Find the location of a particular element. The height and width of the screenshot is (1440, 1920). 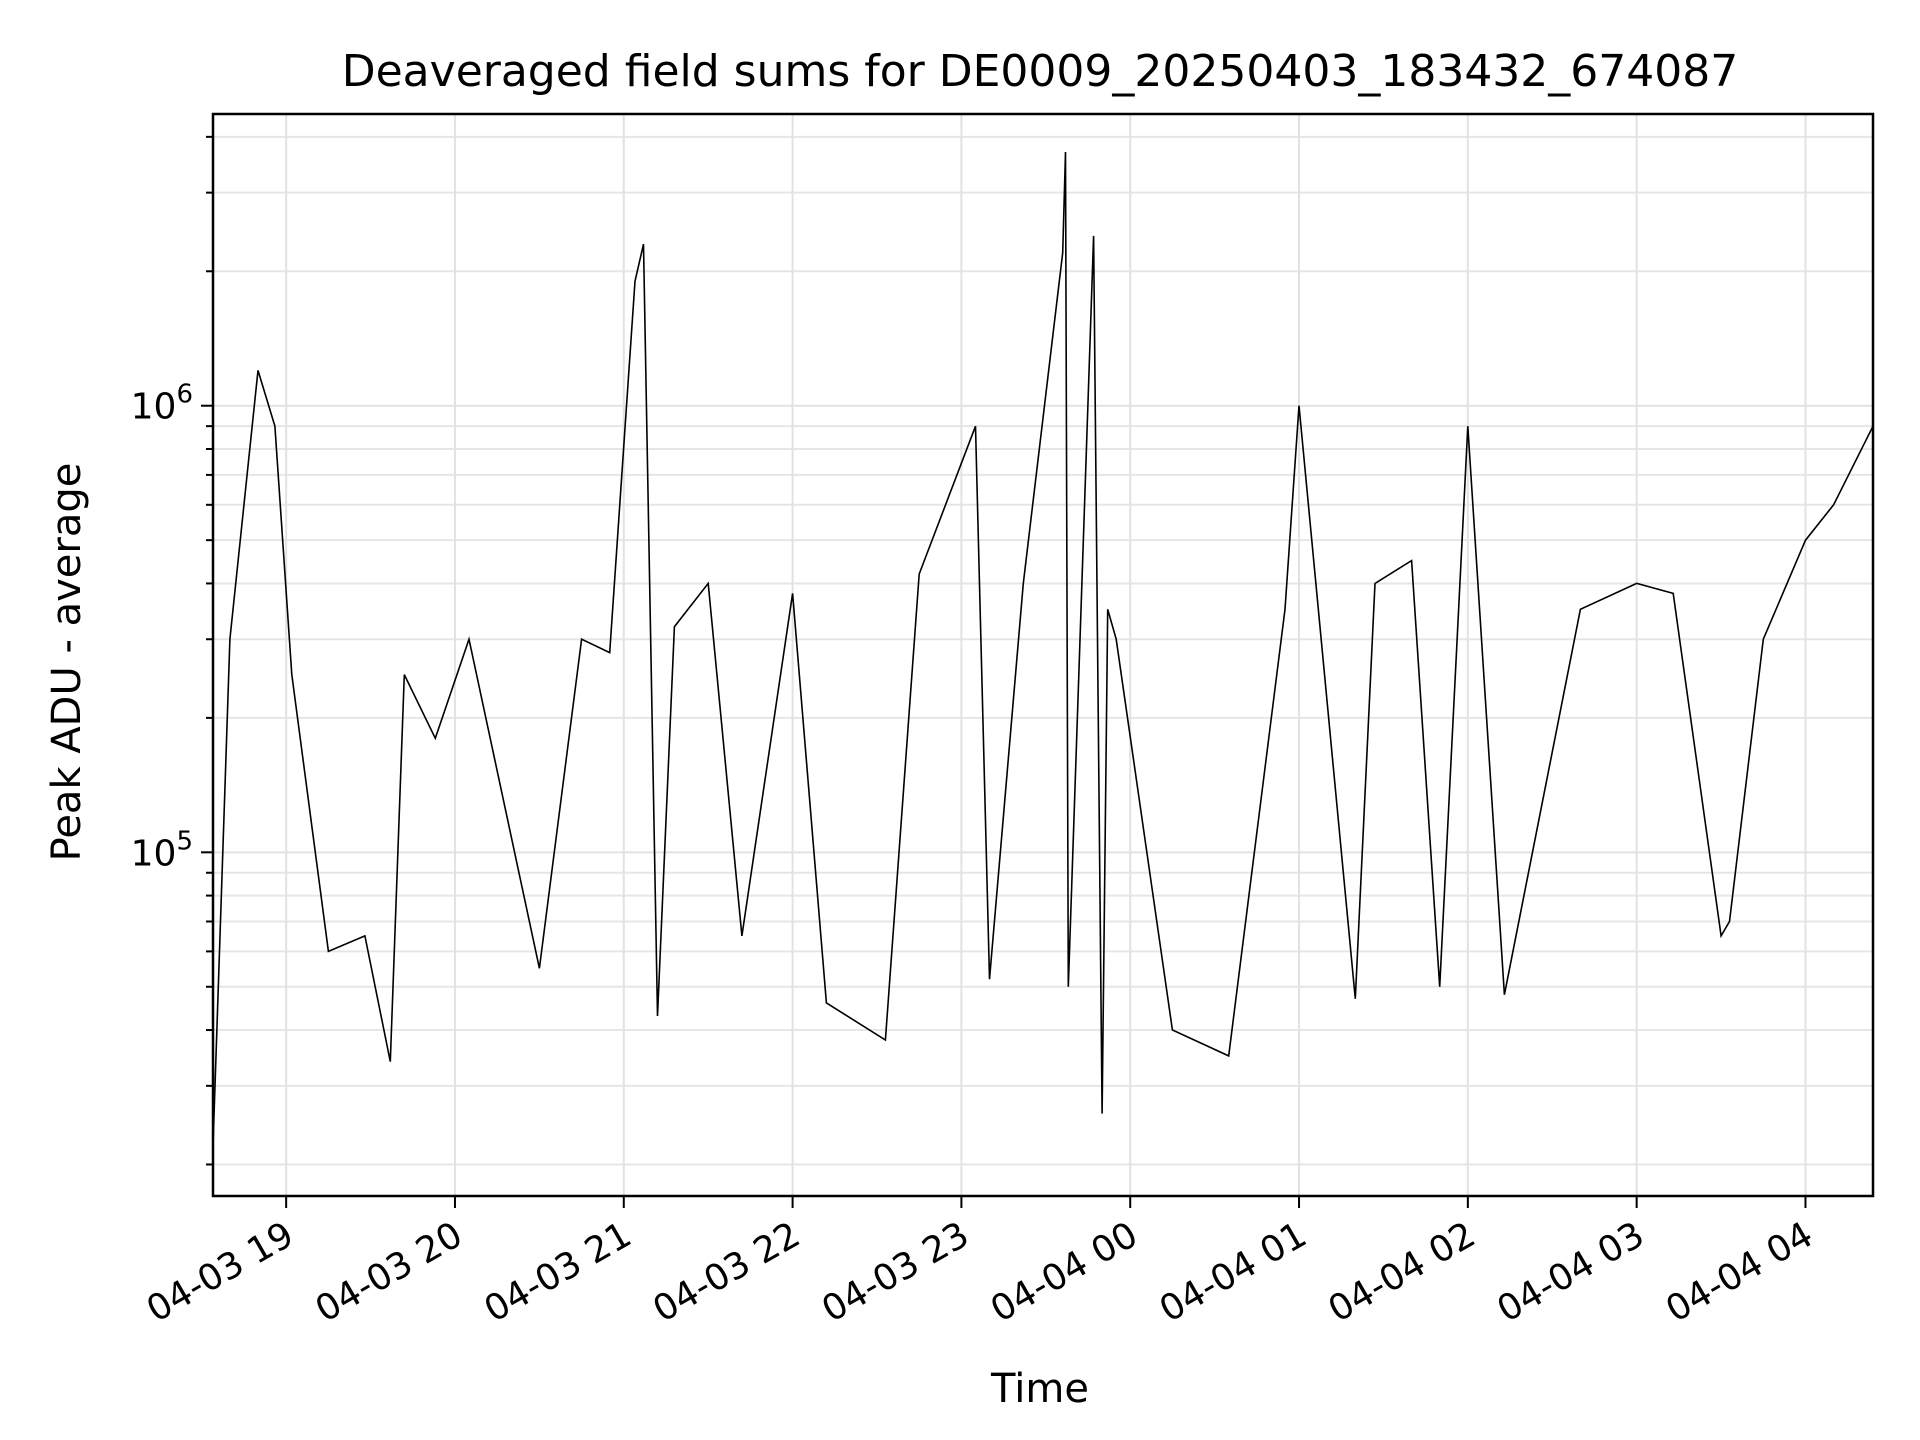

x-tick-label: 04-03 21 is located at coordinates (558, 1272).